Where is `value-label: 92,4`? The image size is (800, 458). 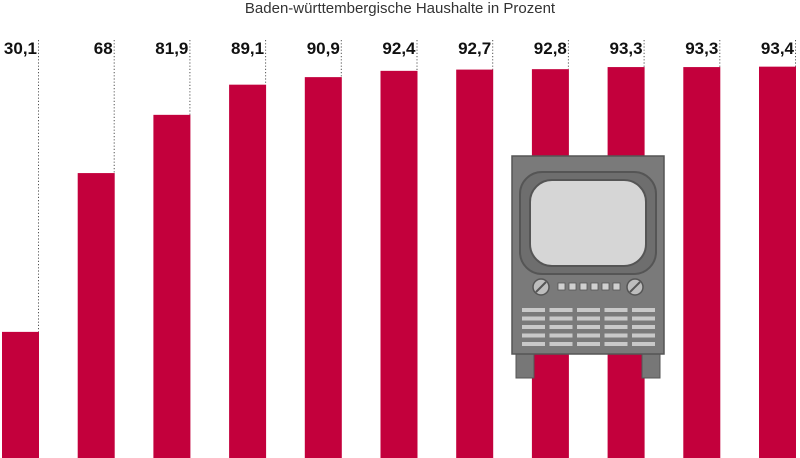 value-label: 92,4 is located at coordinates (399, 48).